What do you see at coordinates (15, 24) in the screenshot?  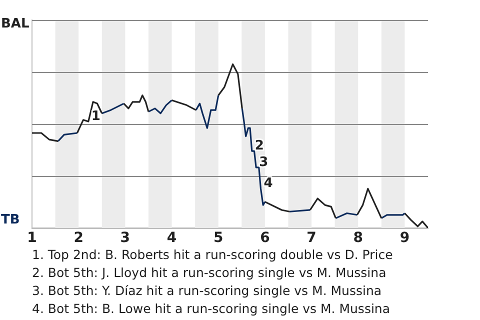 I see `text: BAL` at bounding box center [15, 24].